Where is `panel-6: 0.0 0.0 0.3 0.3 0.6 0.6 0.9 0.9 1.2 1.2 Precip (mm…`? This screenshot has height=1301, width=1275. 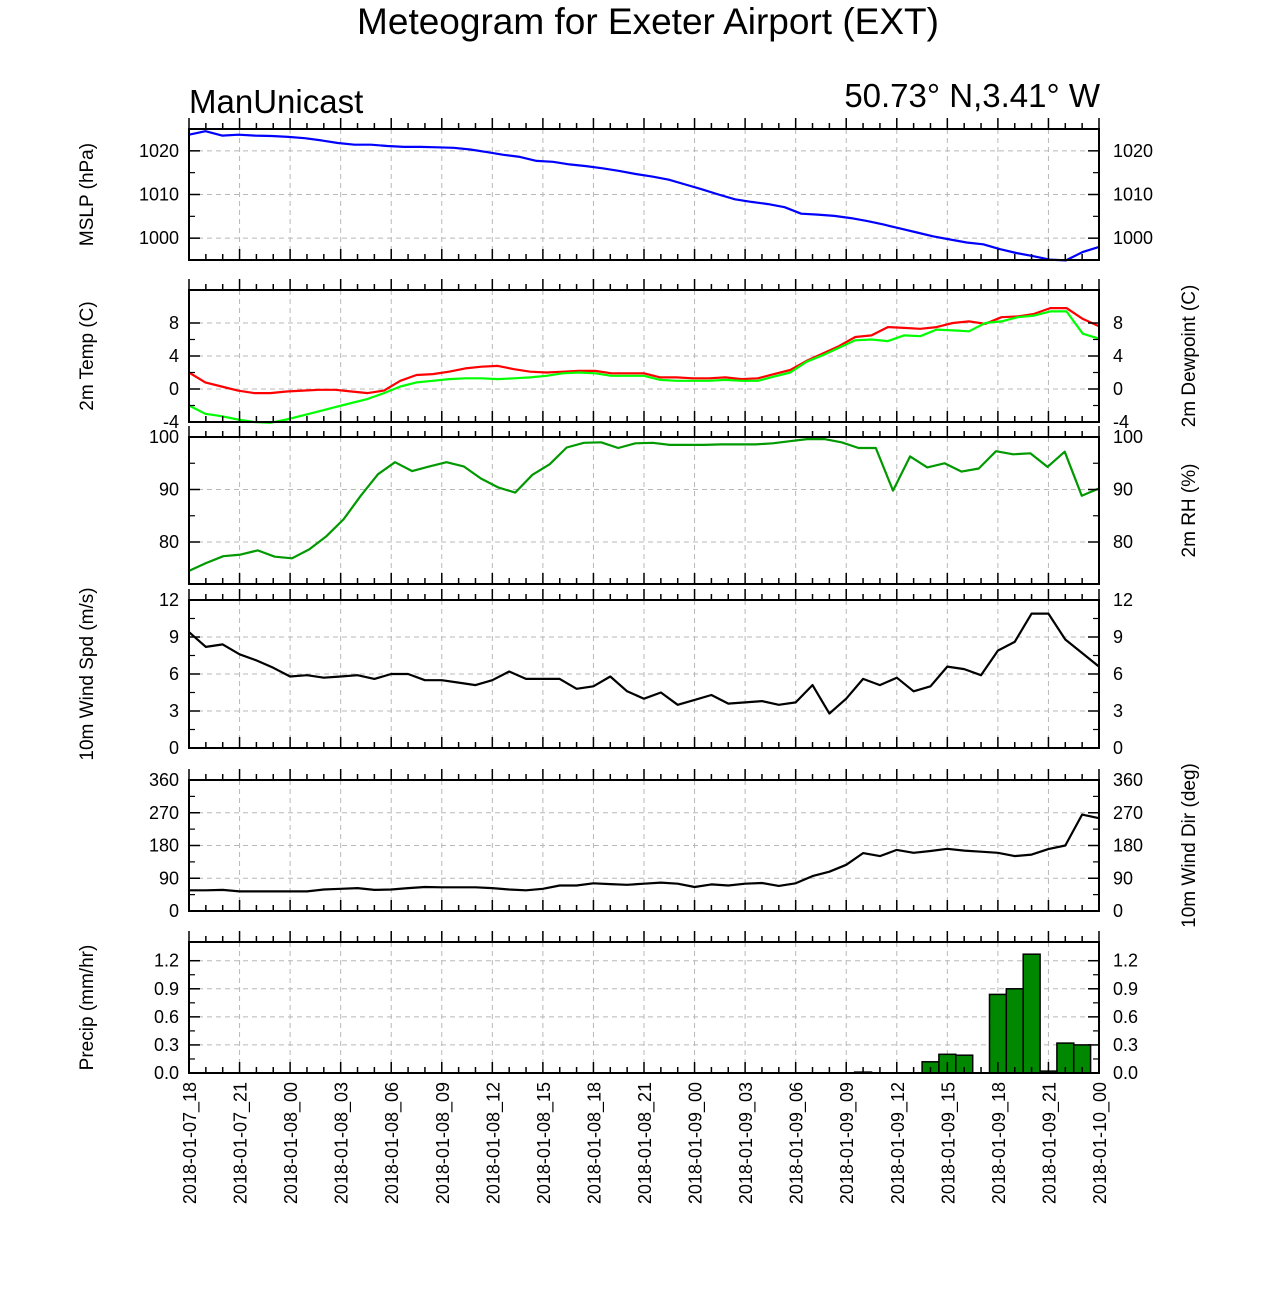
panel-6: 0.0 0.0 0.3 0.3 0.6 0.6 0.9 0.9 1.2 1.2 Precip (mm… is located at coordinates (607, 1007).